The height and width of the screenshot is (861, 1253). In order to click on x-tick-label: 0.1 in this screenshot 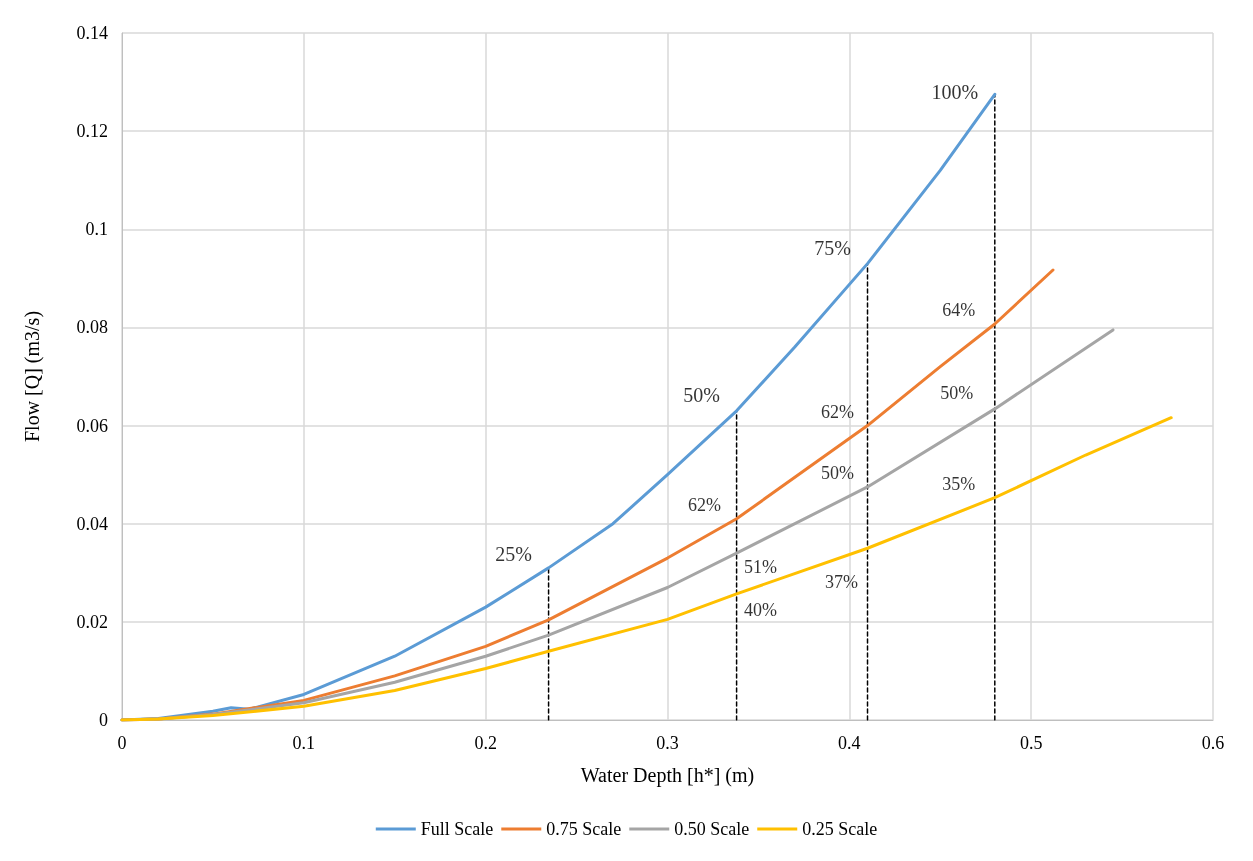, I will do `click(304, 743)`.